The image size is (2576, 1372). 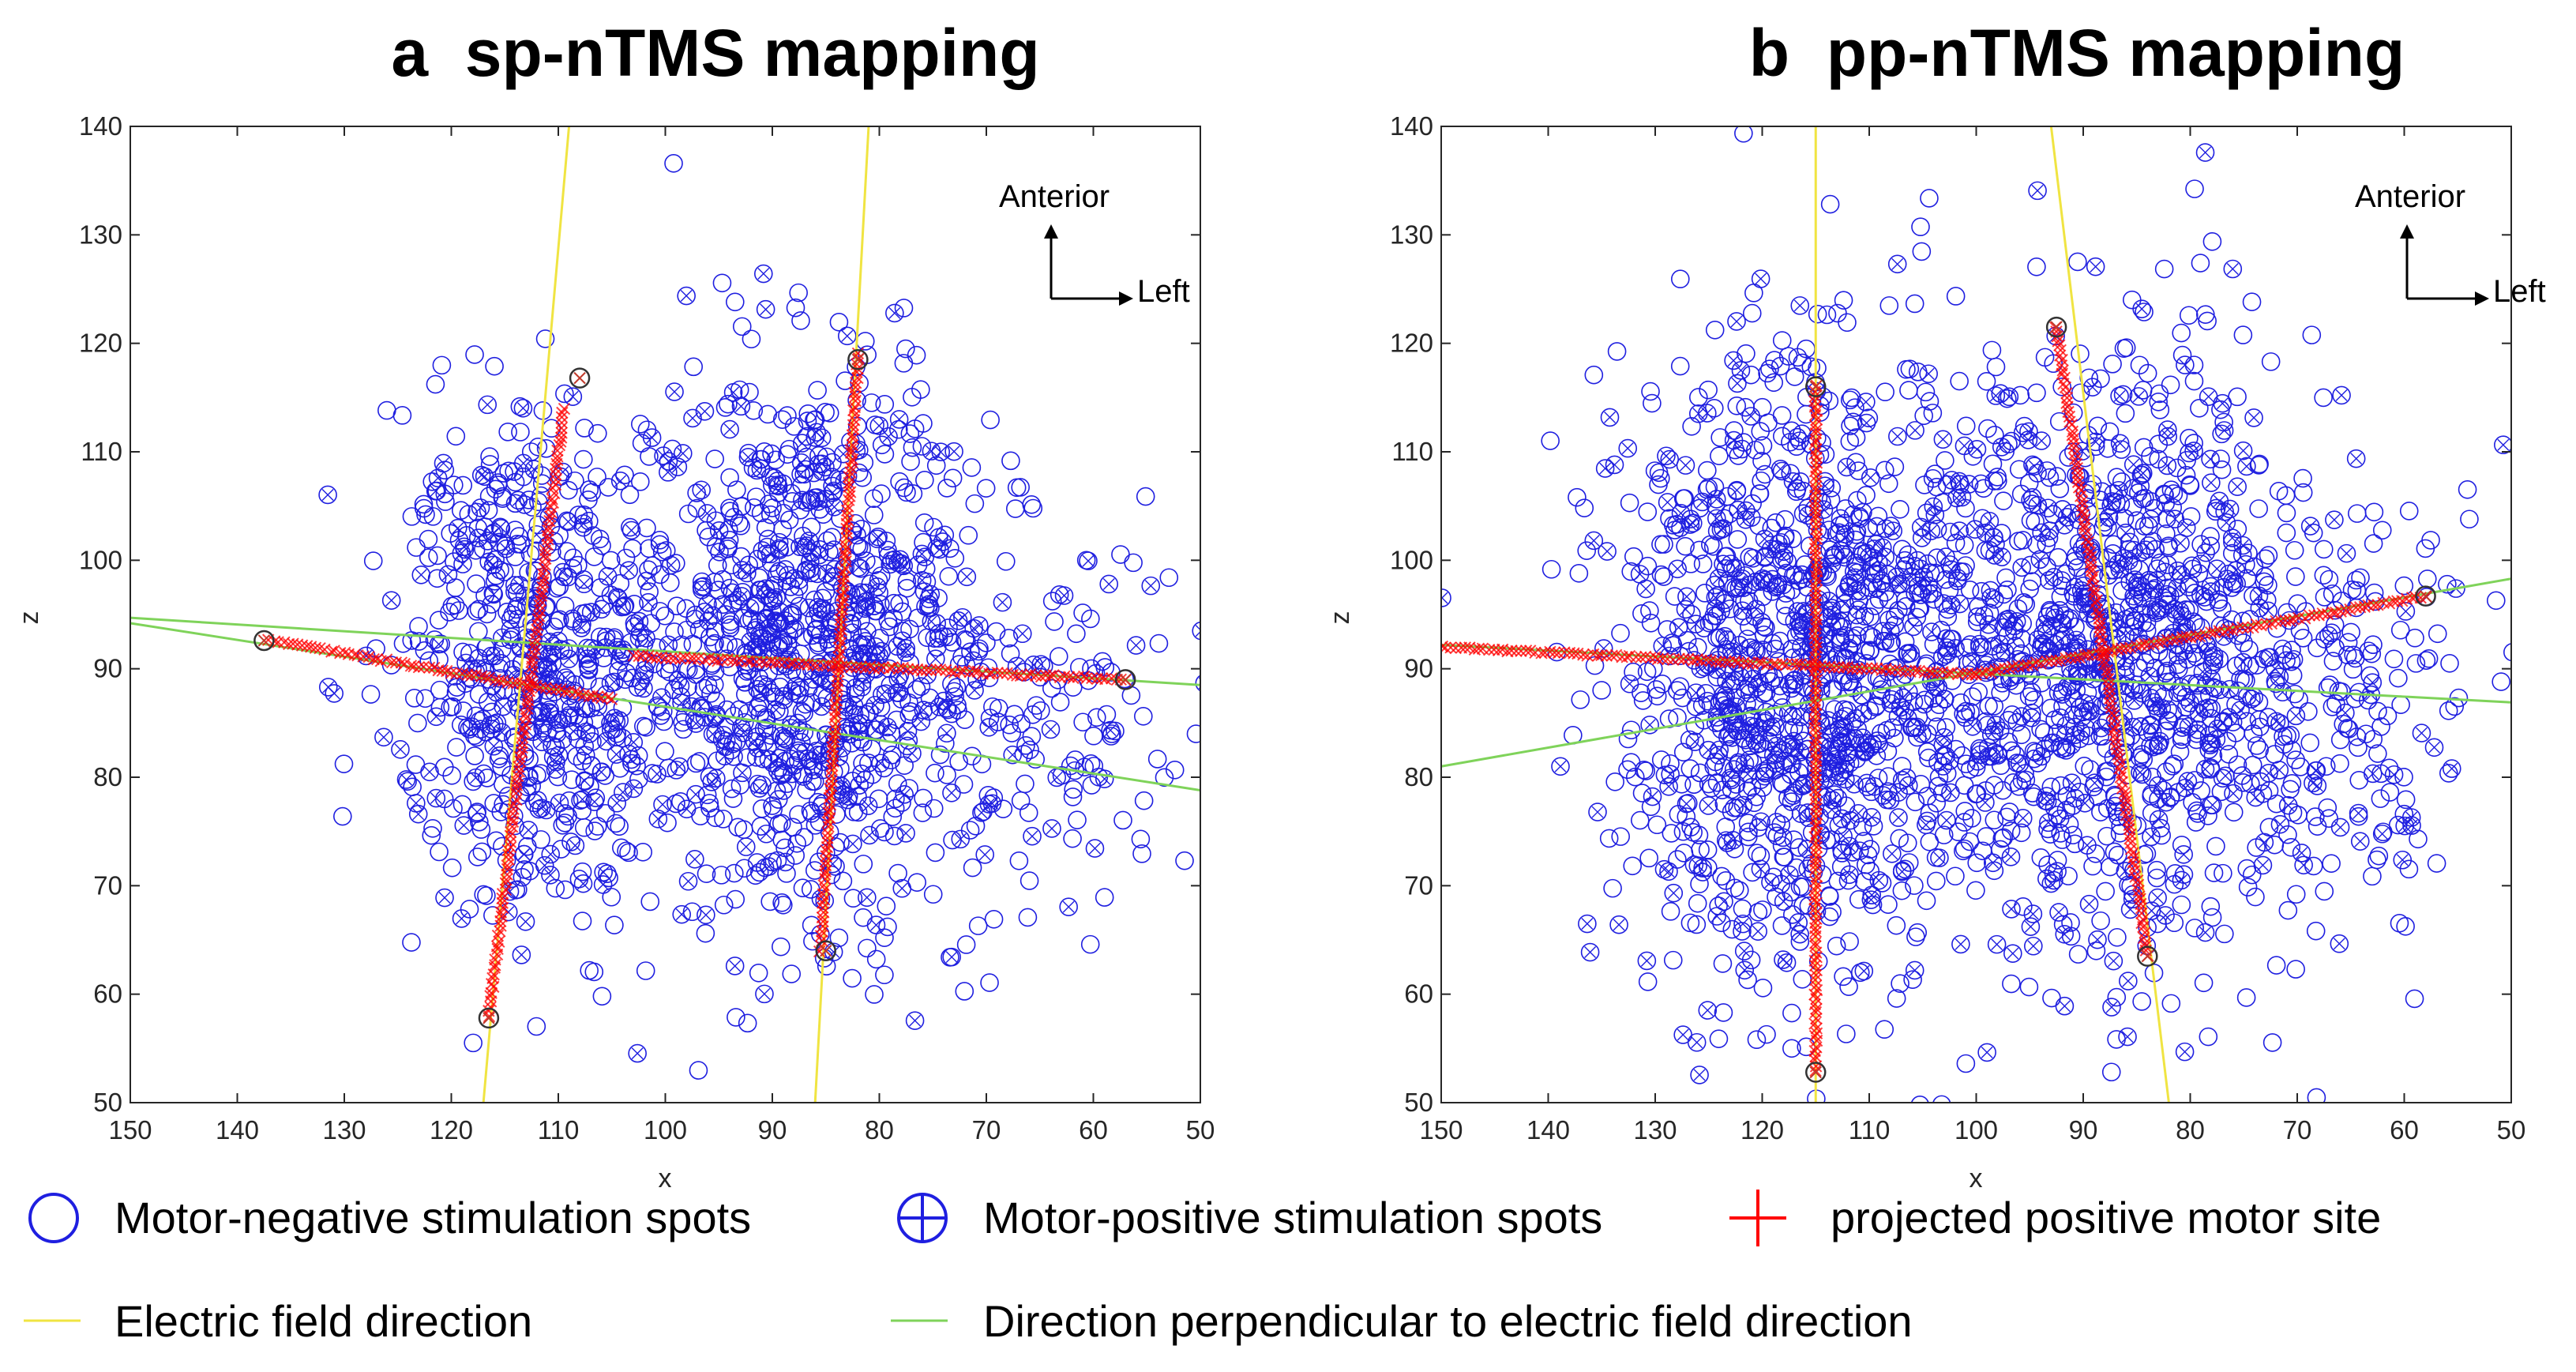 I want to click on y-tick-label: 100, so click(x=100, y=559).